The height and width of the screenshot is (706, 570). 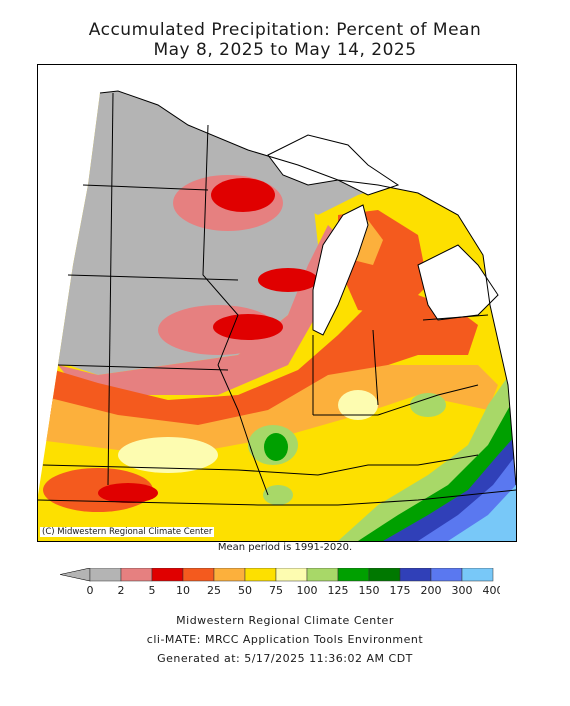 I want to click on legend-arrow, so click(x=75, y=575).